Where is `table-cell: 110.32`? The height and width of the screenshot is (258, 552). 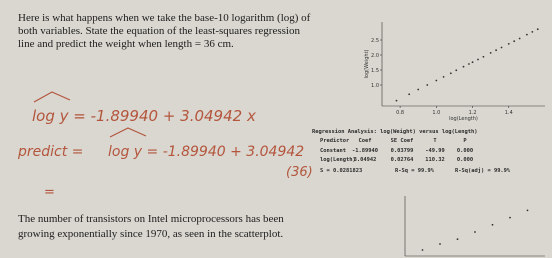 table-cell: 110.32 is located at coordinates (434, 160).